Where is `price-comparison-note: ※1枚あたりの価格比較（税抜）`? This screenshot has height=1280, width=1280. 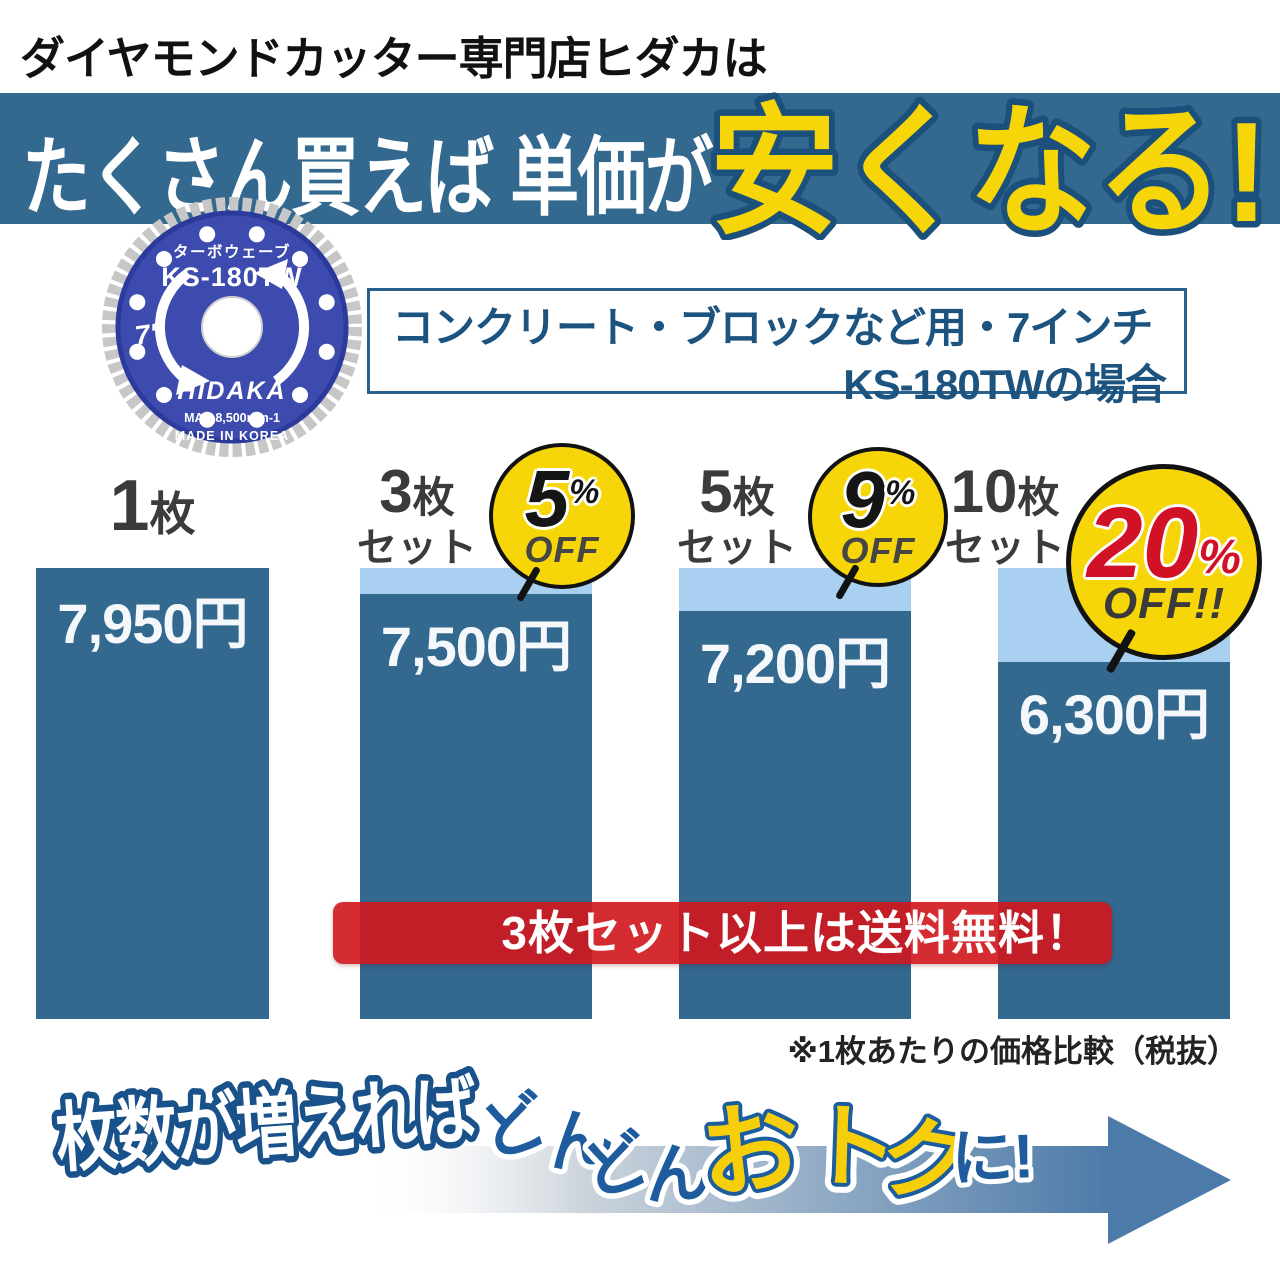 price-comparison-note: ※1枚あたりの価格比較（税抜） is located at coordinates (1012, 1051).